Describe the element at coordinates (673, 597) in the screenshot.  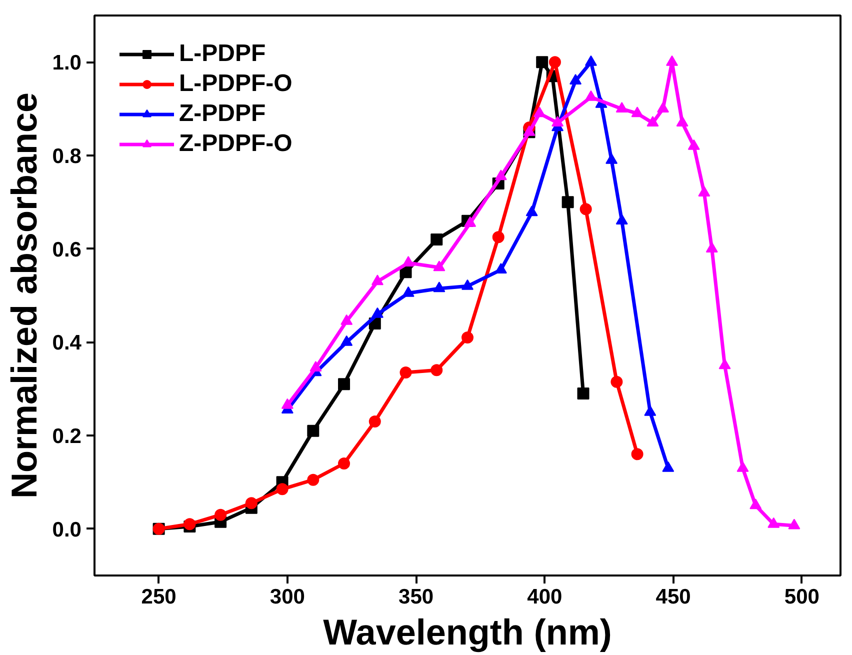
I see `x-tick-label: 450` at that location.